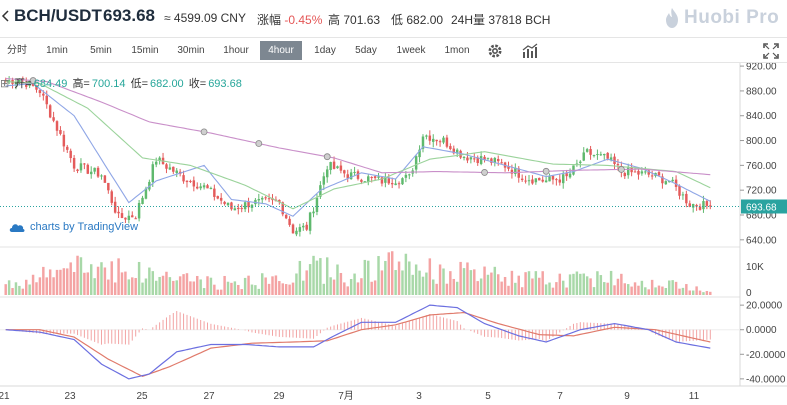 Image resolution: width=787 pixels, height=405 pixels. What do you see at coordinates (145, 50) in the screenshot?
I see `interval-15min: 15min` at bounding box center [145, 50].